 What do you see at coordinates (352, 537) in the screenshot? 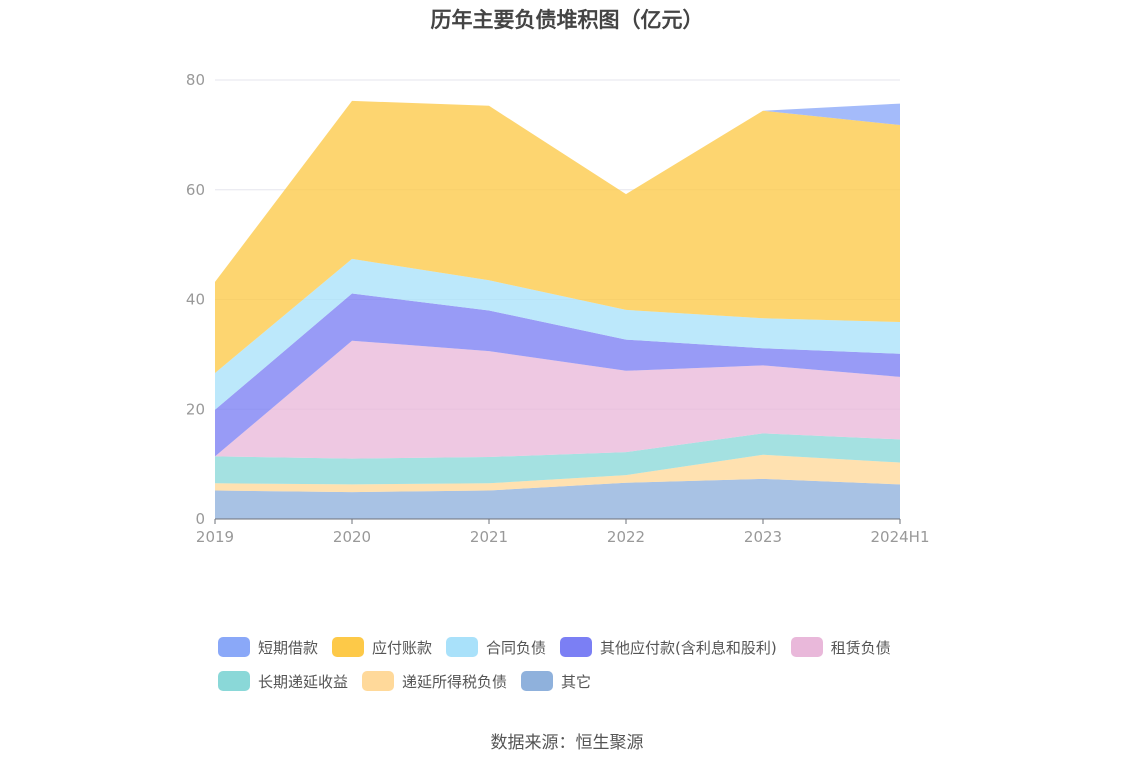
I see `x-tick-label: 2020` at bounding box center [352, 537].